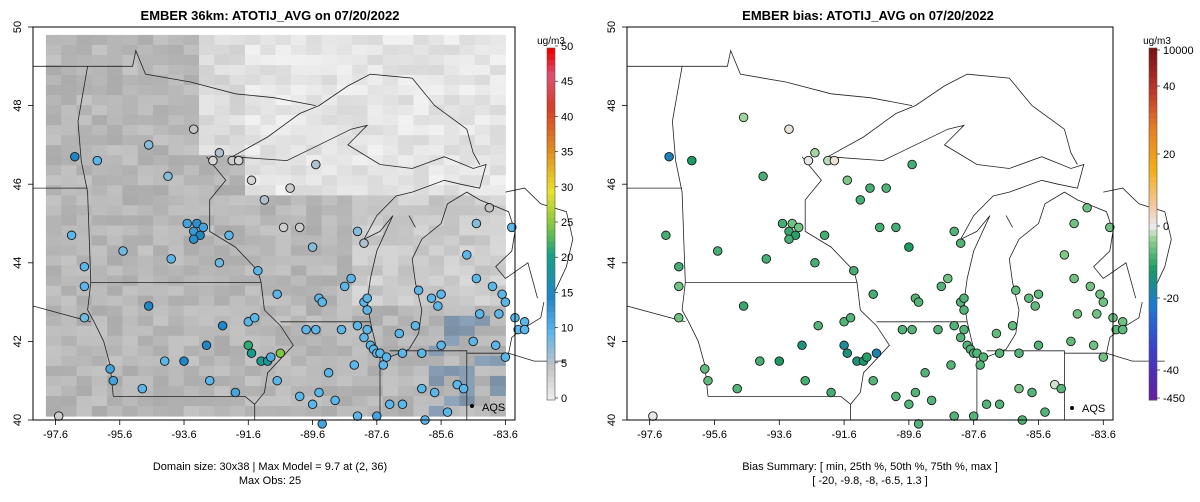  I want to click on panel-right-title: EMBER bias: ATOTIJ_AVG on 07/20/2022, so click(868, 15).